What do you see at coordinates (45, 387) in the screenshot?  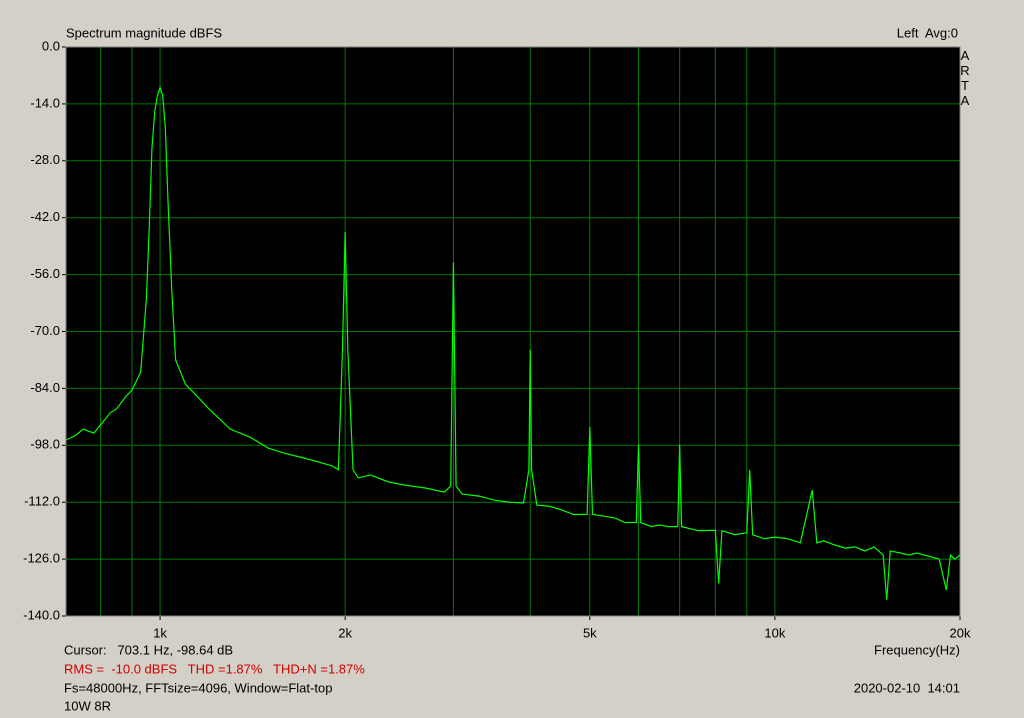 I see `y-tick-label: -84.0` at bounding box center [45, 387].